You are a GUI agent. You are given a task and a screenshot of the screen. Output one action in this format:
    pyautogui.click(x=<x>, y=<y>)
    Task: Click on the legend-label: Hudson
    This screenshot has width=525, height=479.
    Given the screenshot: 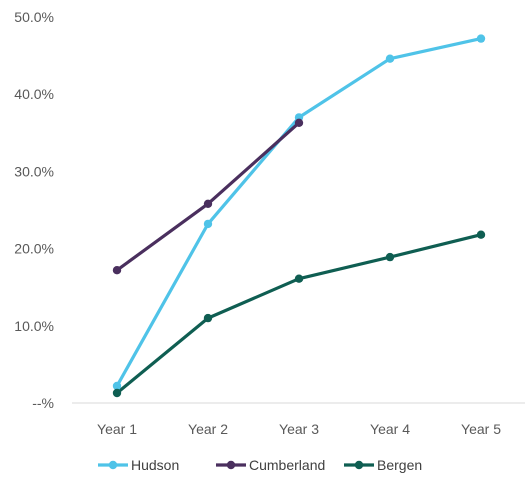 What is the action you would take?
    pyautogui.click(x=155, y=465)
    